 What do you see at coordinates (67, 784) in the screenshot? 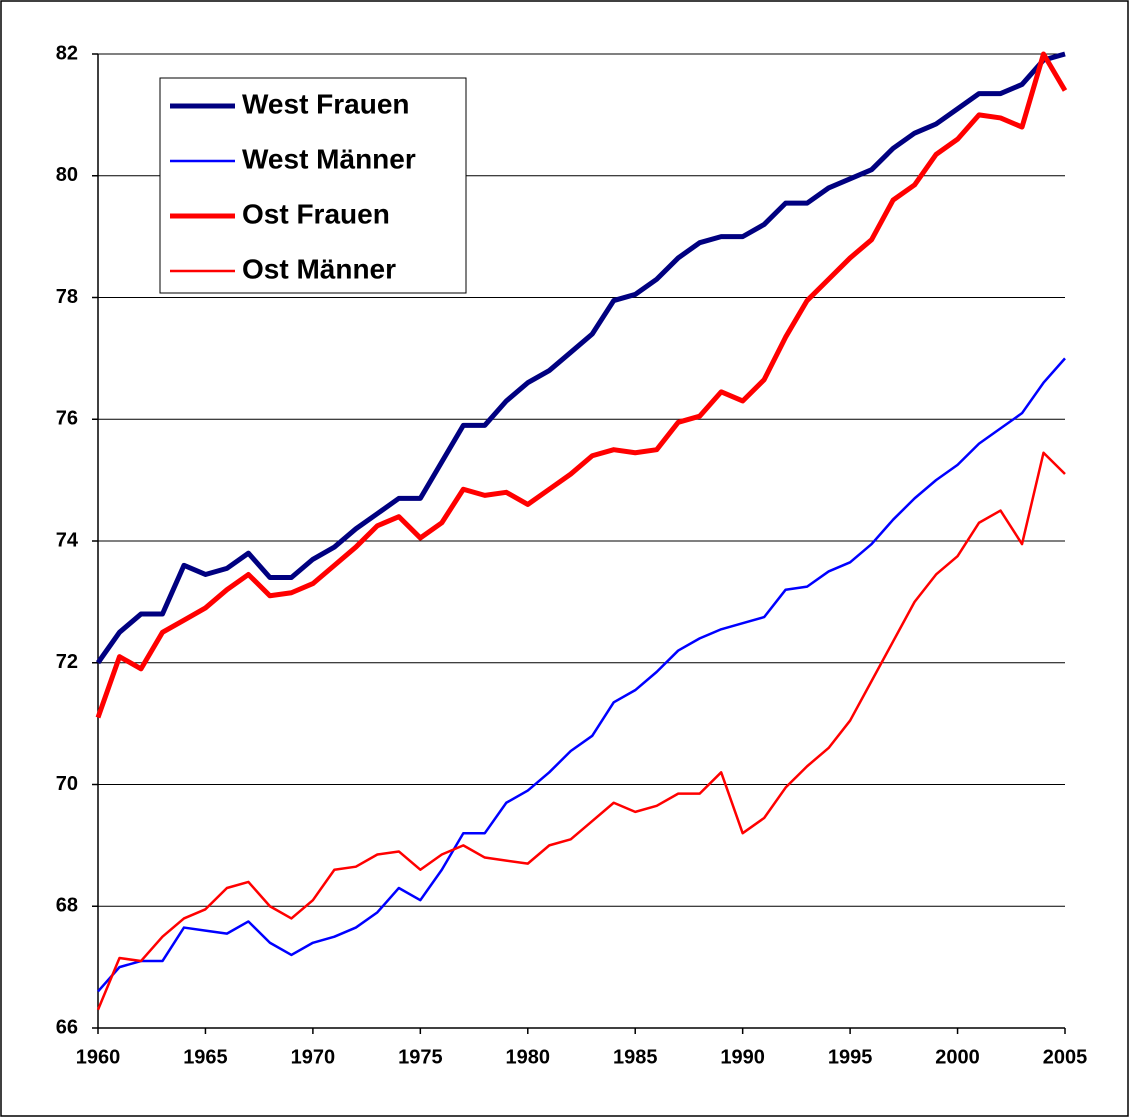
I see `y-tick-label: 70` at bounding box center [67, 784].